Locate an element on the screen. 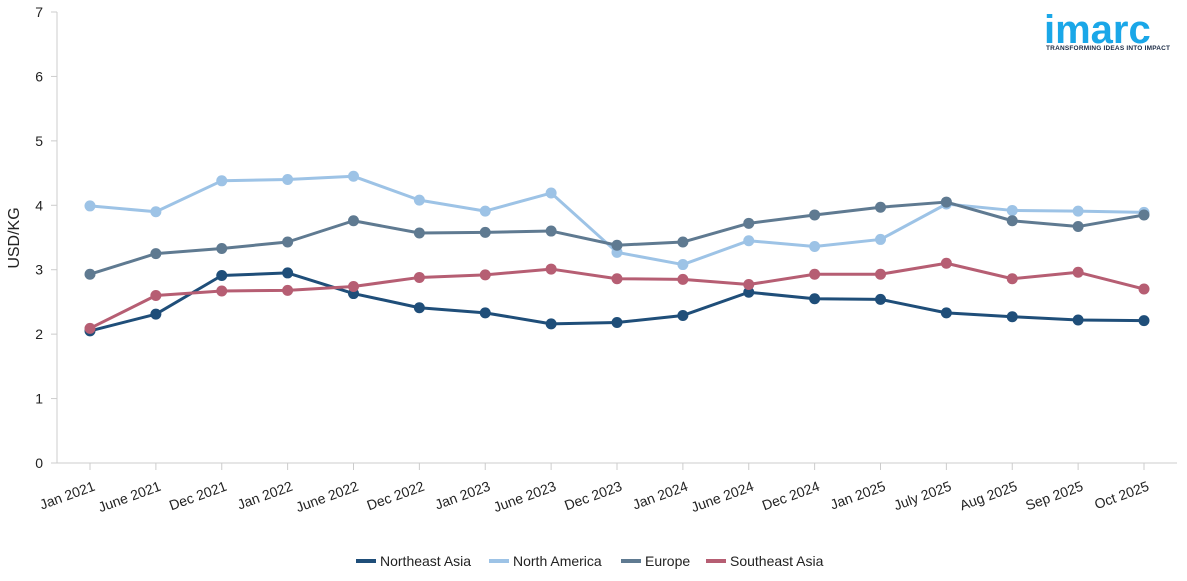 The image size is (1187, 581). y-tick-label: 0 is located at coordinates (39, 463).